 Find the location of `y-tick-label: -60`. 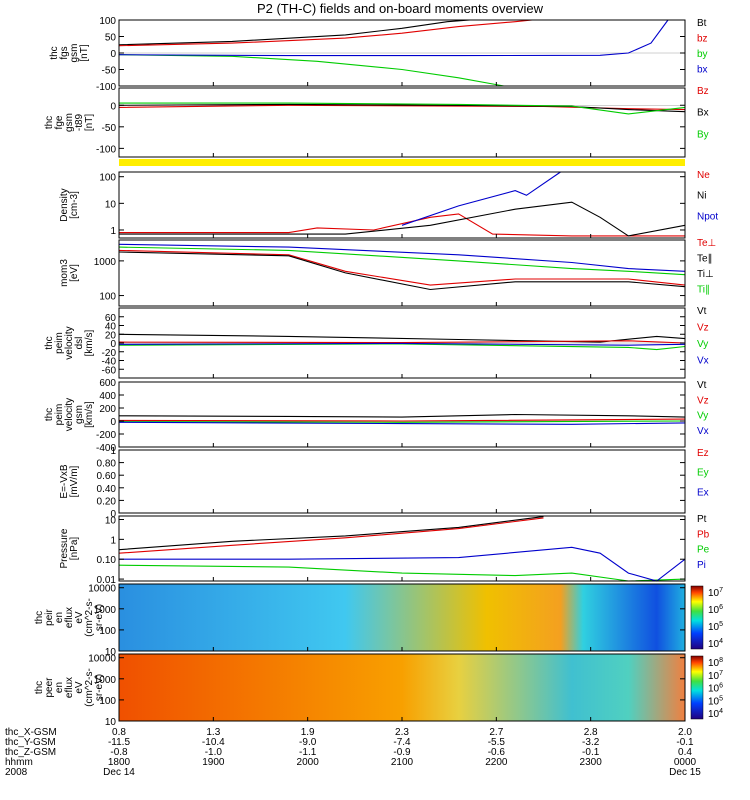

y-tick-label: -60 is located at coordinates (109, 370).